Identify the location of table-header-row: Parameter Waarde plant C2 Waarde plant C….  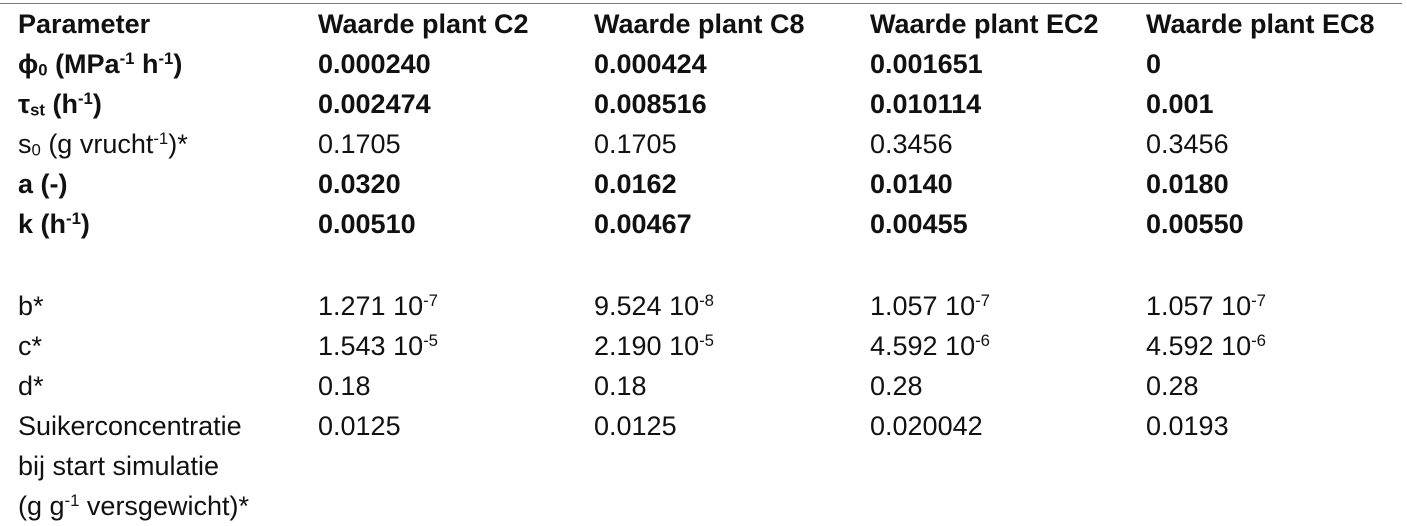
(712, 24).